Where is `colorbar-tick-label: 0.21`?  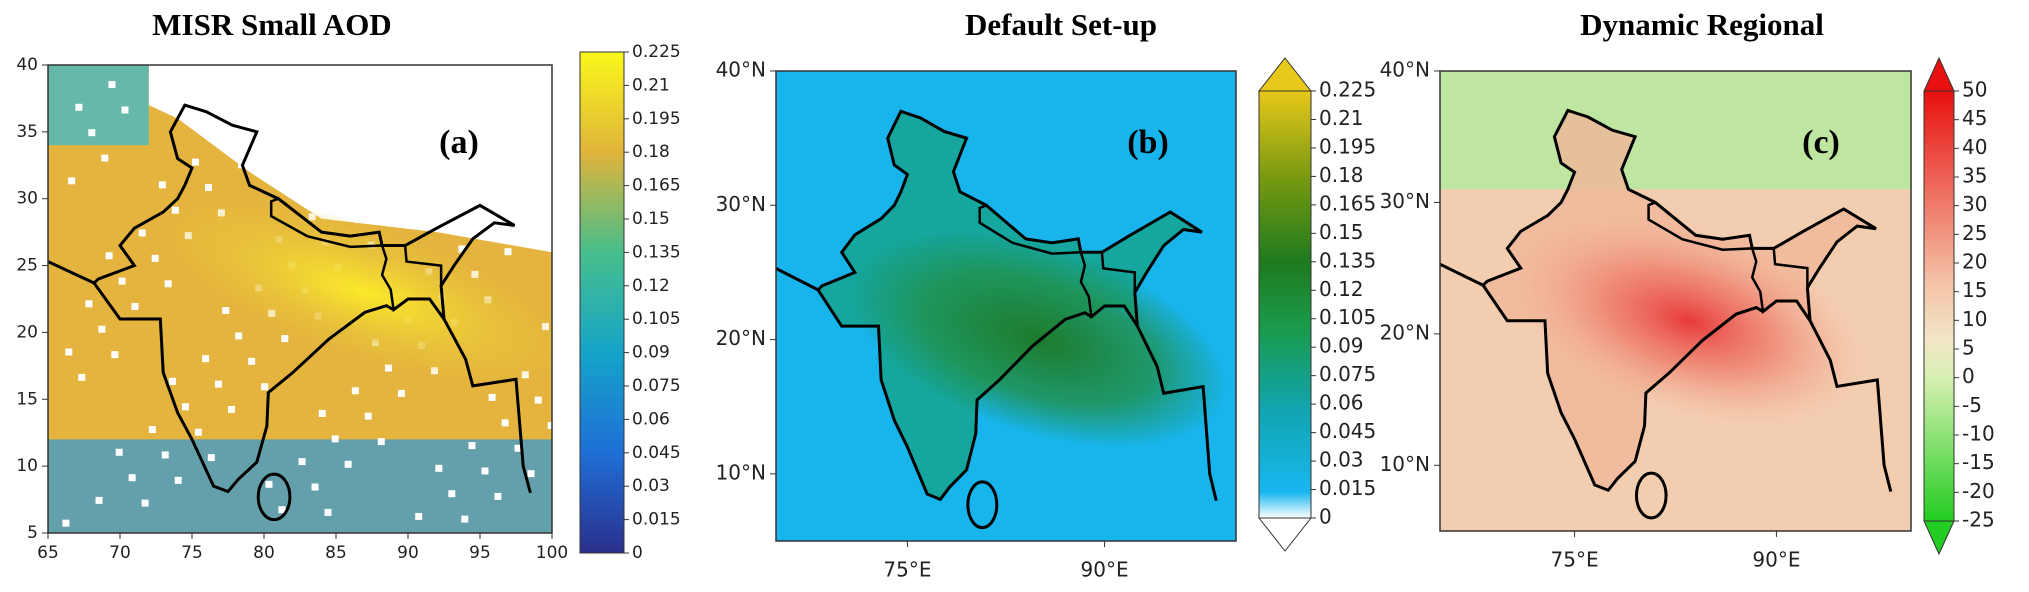
colorbar-tick-label: 0.21 is located at coordinates (651, 85).